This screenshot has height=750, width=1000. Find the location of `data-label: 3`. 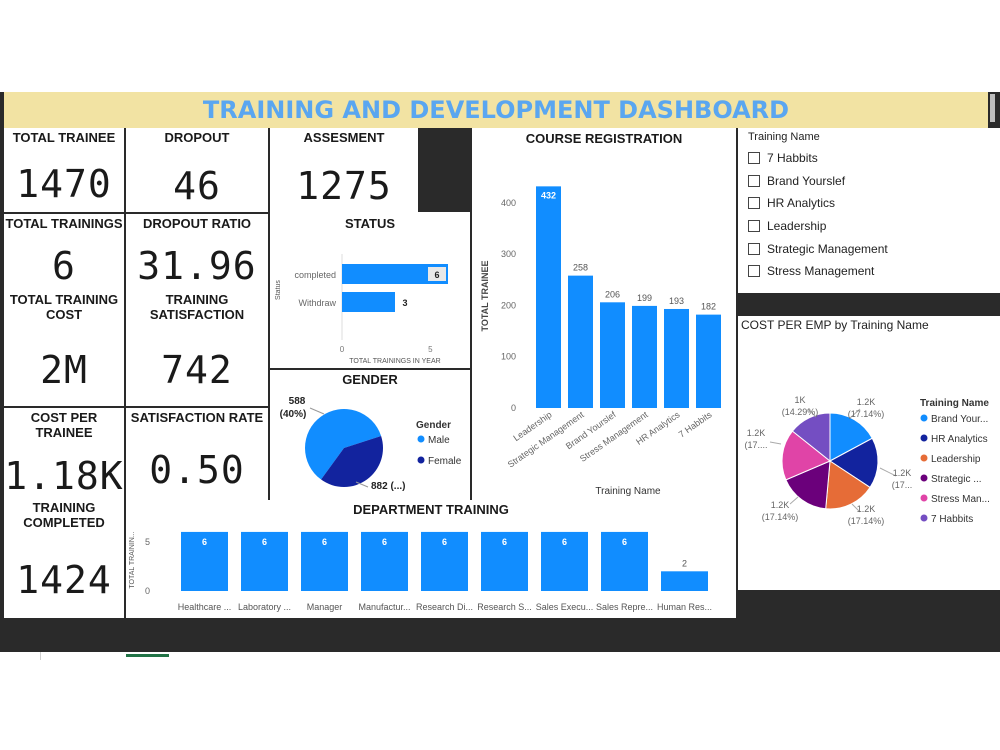

data-label: 3 is located at coordinates (404, 303).